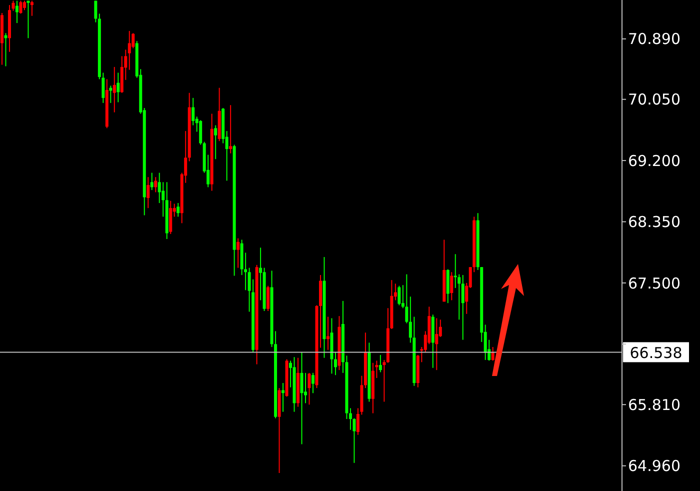 The image size is (700, 491). What do you see at coordinates (656, 353) in the screenshot?
I see `ref-line-label: 66.538` at bounding box center [656, 353].